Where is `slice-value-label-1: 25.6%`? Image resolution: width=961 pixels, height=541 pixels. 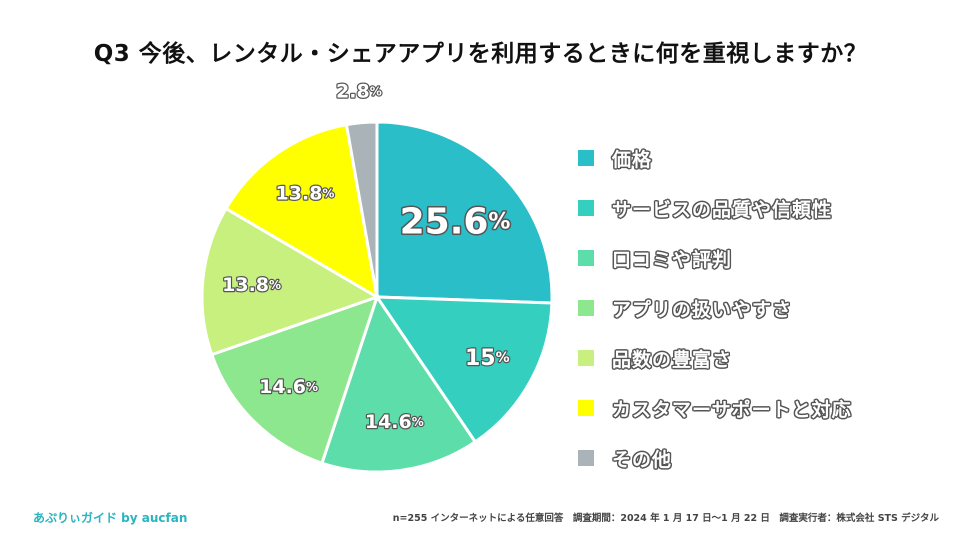
slice-value-label-1: 25.6% is located at coordinates (455, 221).